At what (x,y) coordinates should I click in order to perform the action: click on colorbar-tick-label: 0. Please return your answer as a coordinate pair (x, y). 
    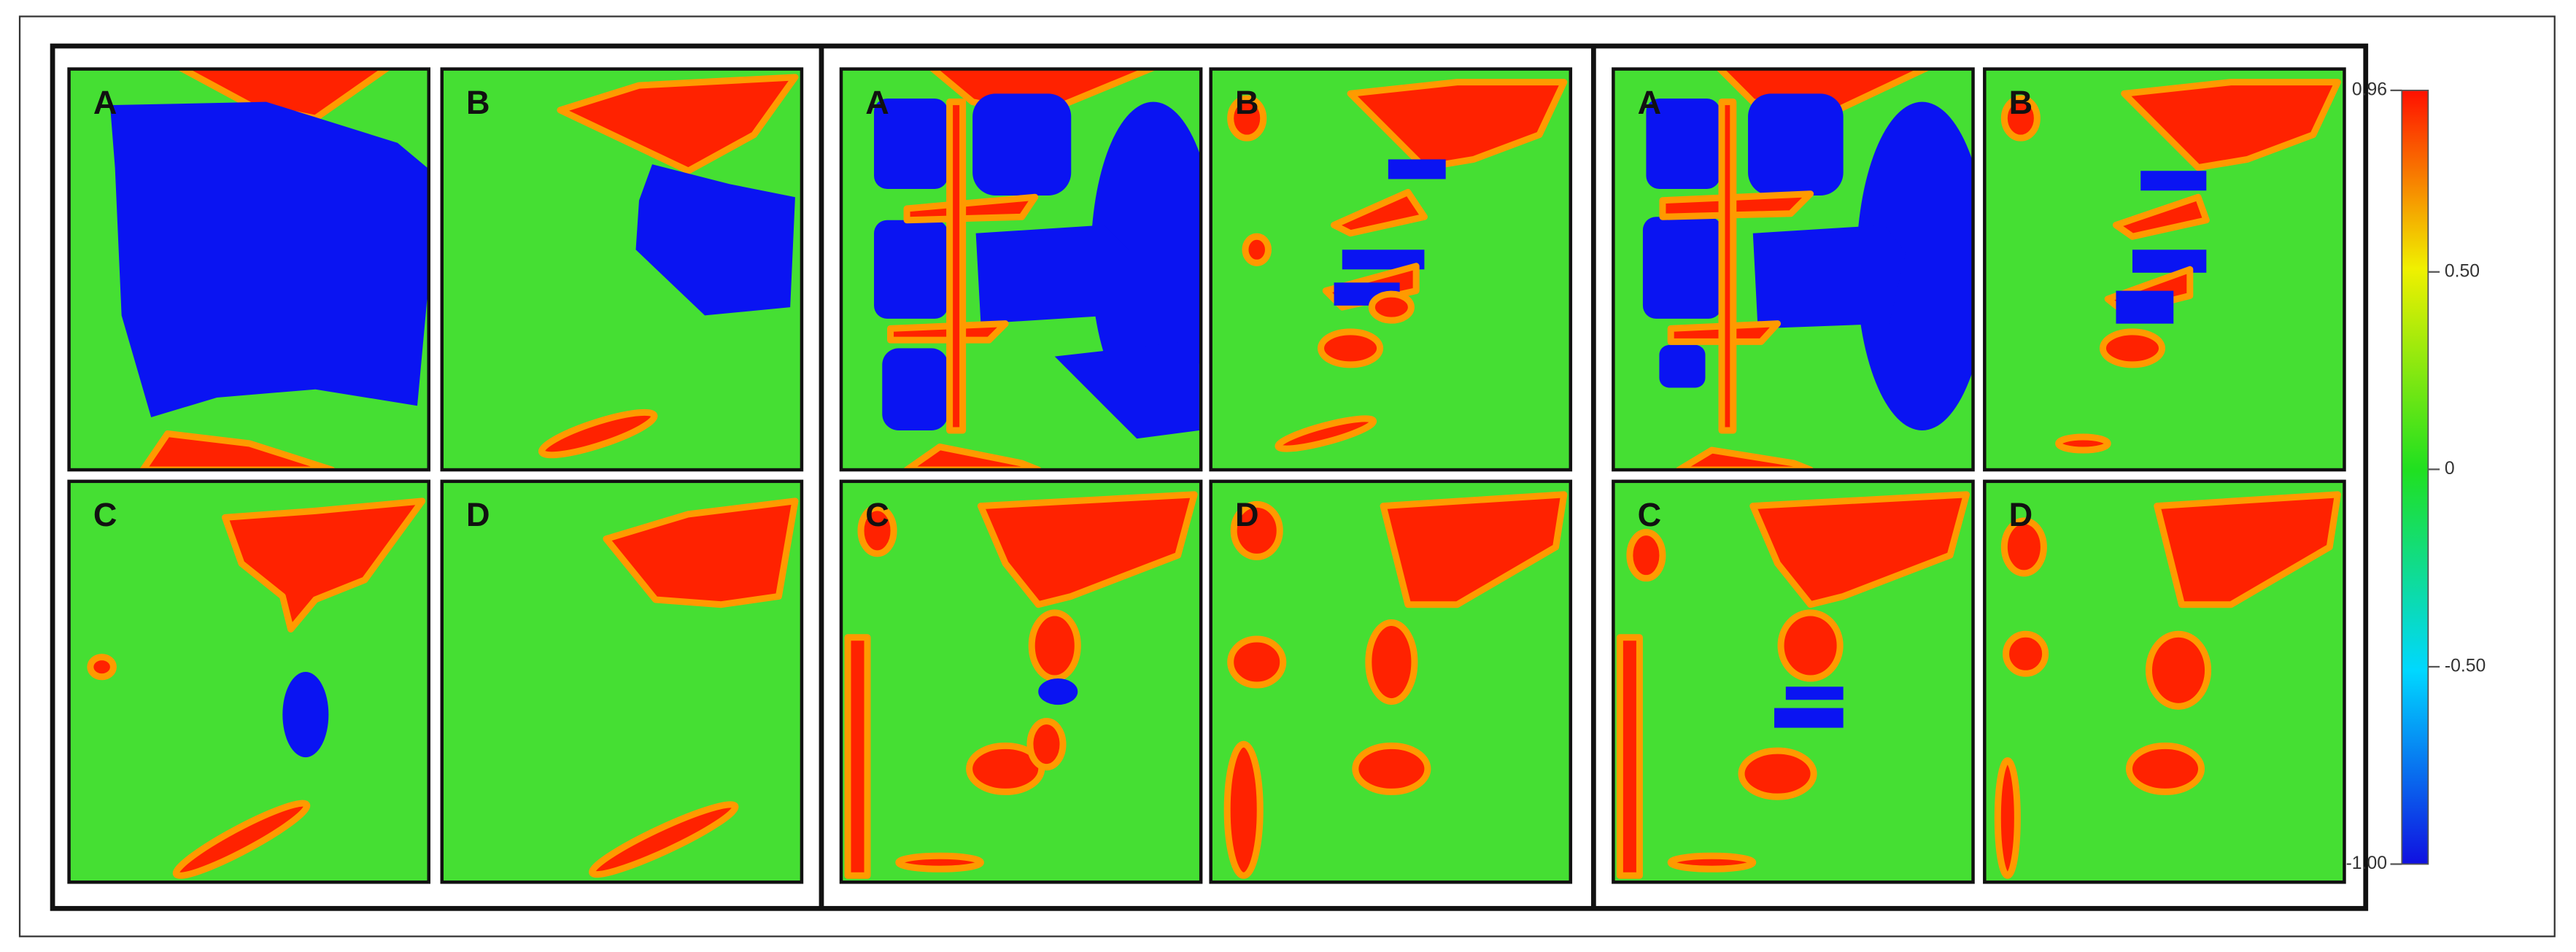
    Looking at the image, I should click on (2450, 469).